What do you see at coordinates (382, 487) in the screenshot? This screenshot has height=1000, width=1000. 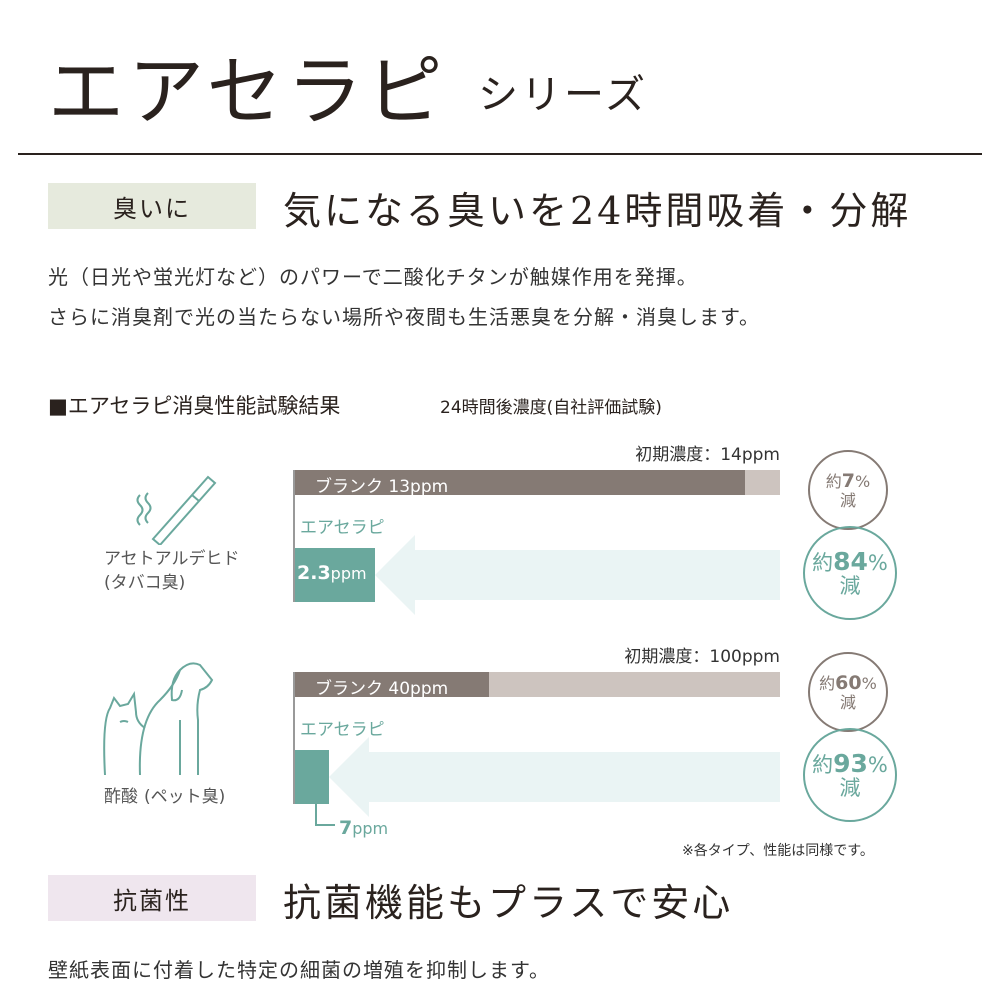 I see `blank-bar-label: ブランク 13ppm` at bounding box center [382, 487].